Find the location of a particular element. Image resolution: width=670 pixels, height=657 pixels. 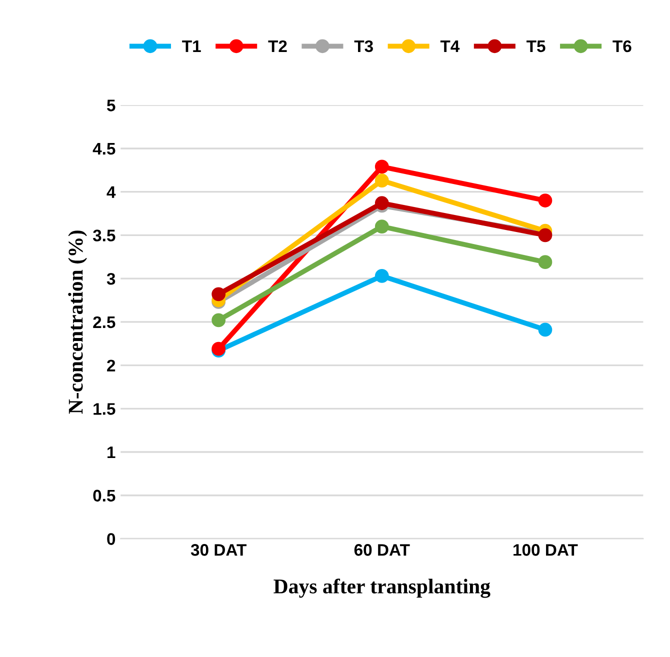

legend-label: T2 is located at coordinates (277, 46).